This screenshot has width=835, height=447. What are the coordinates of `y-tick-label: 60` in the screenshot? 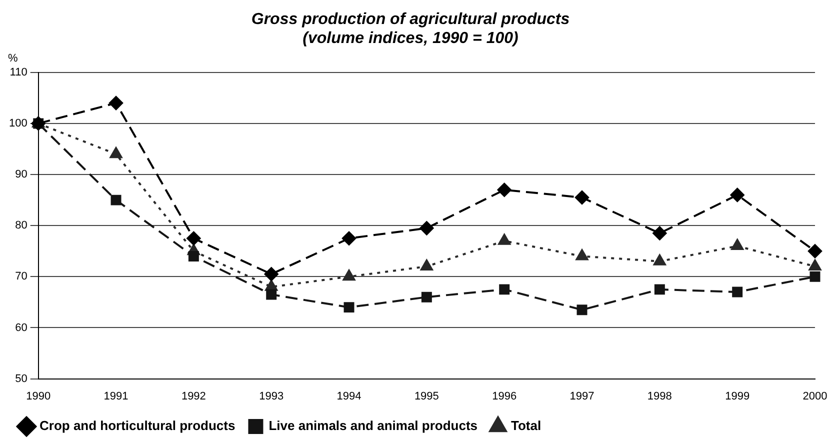 It's located at (21, 328).